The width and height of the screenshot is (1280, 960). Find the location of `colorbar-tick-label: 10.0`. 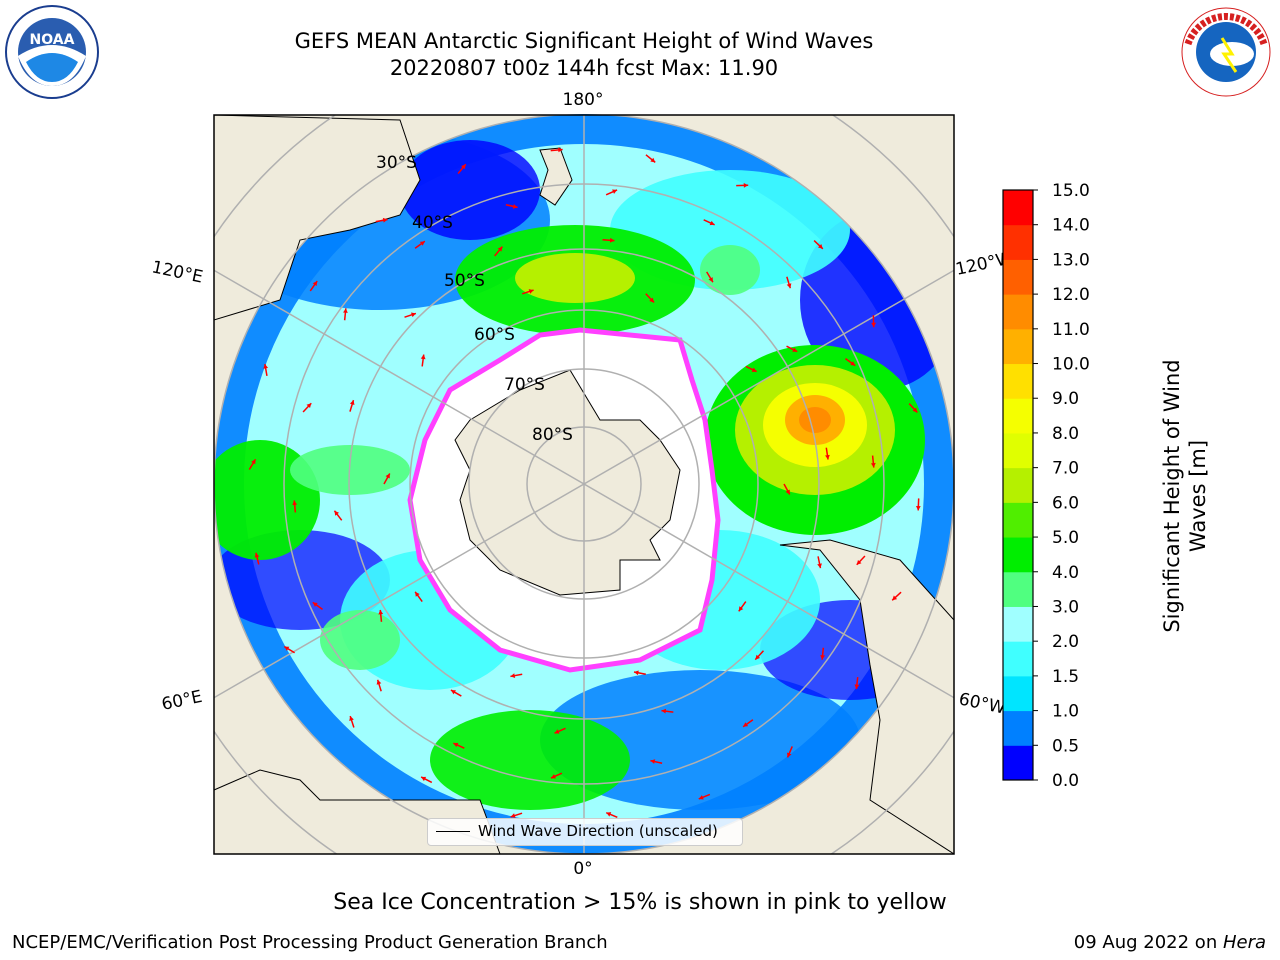

colorbar-tick-label: 10.0 is located at coordinates (1071, 365).